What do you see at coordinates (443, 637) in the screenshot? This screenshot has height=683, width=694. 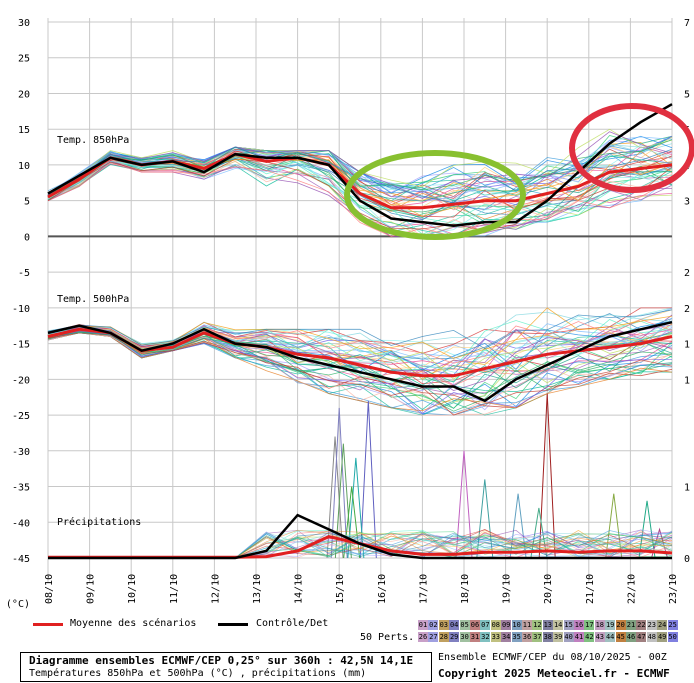 I see `pert-cell: 28` at bounding box center [443, 637].